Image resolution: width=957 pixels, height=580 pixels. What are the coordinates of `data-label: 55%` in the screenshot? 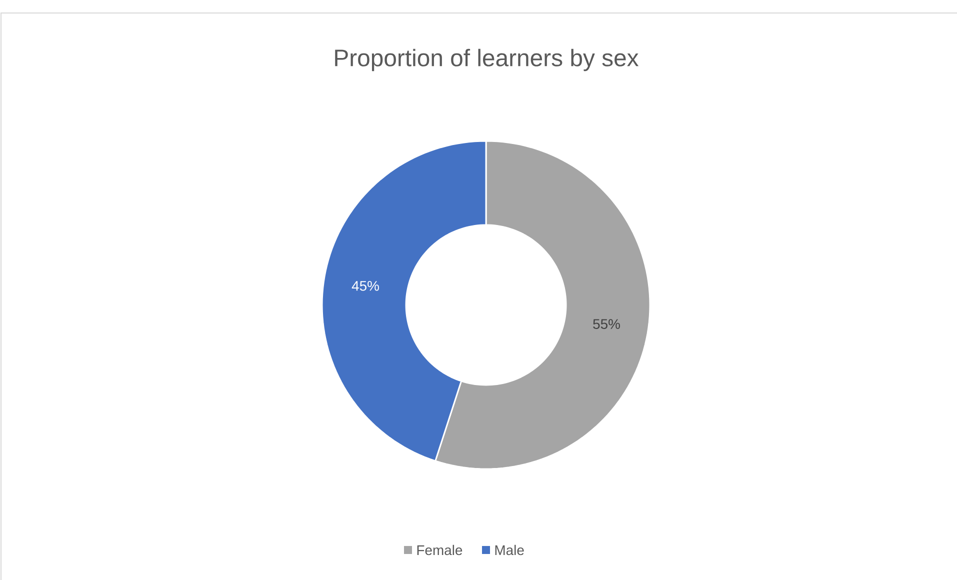 It's located at (606, 324).